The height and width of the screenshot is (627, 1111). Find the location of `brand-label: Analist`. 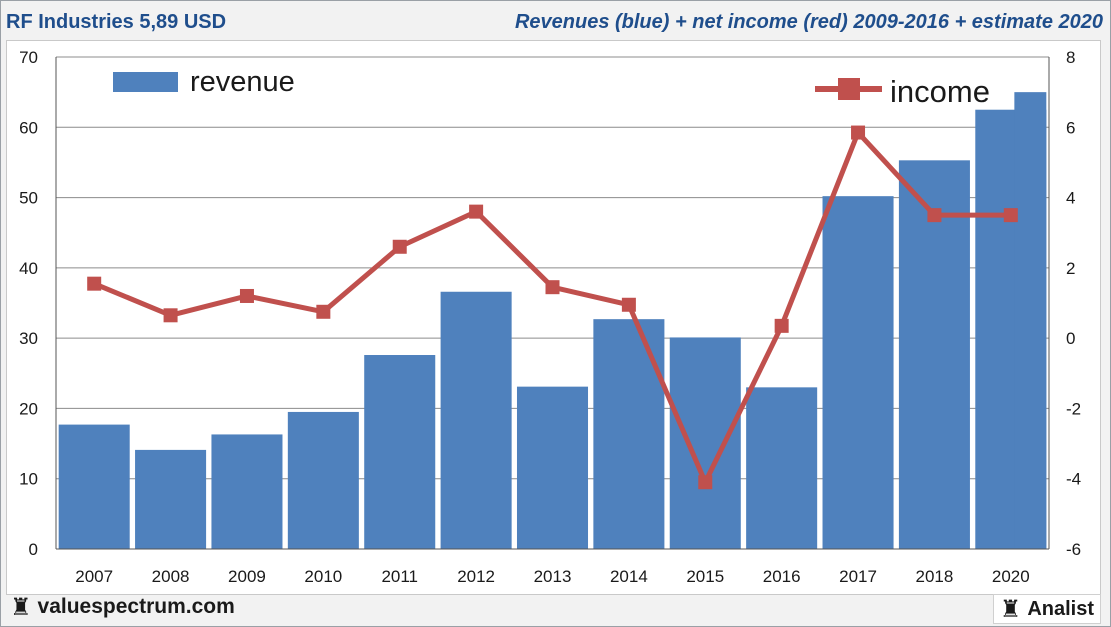

brand-label: Analist is located at coordinates (1060, 608).